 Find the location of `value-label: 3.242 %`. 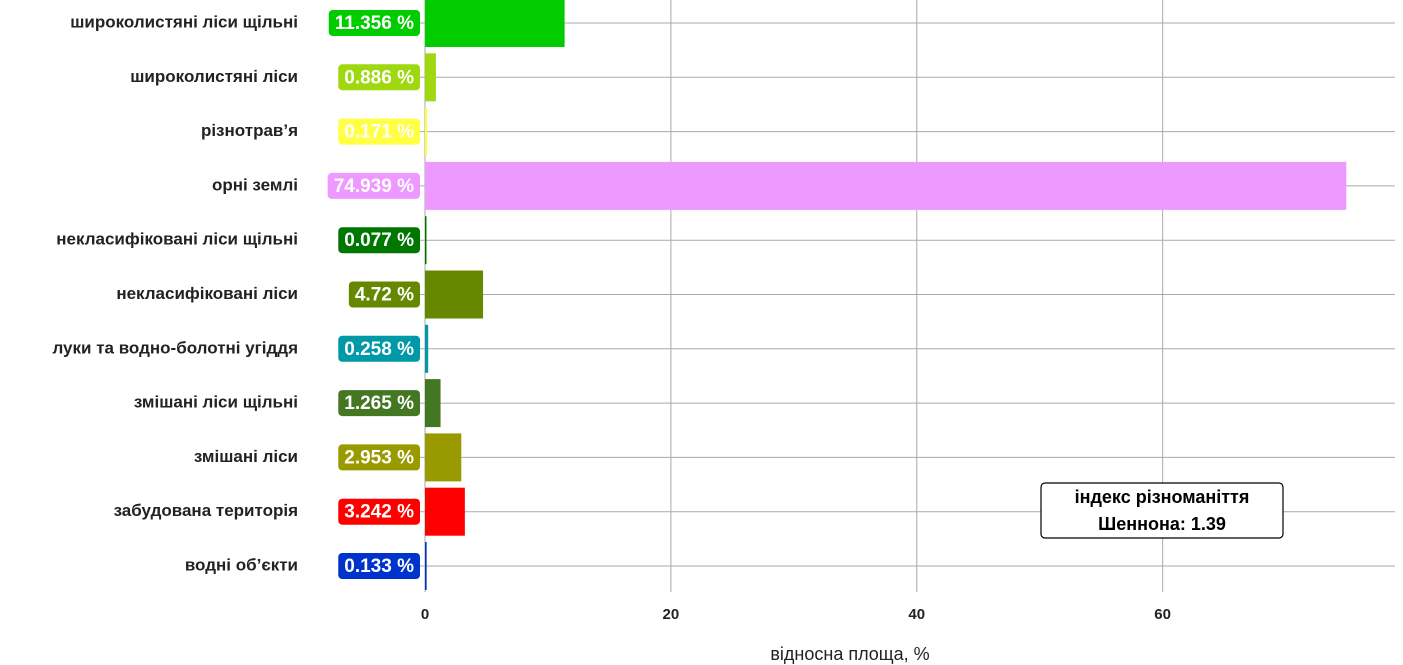

value-label: 3.242 % is located at coordinates (379, 512).